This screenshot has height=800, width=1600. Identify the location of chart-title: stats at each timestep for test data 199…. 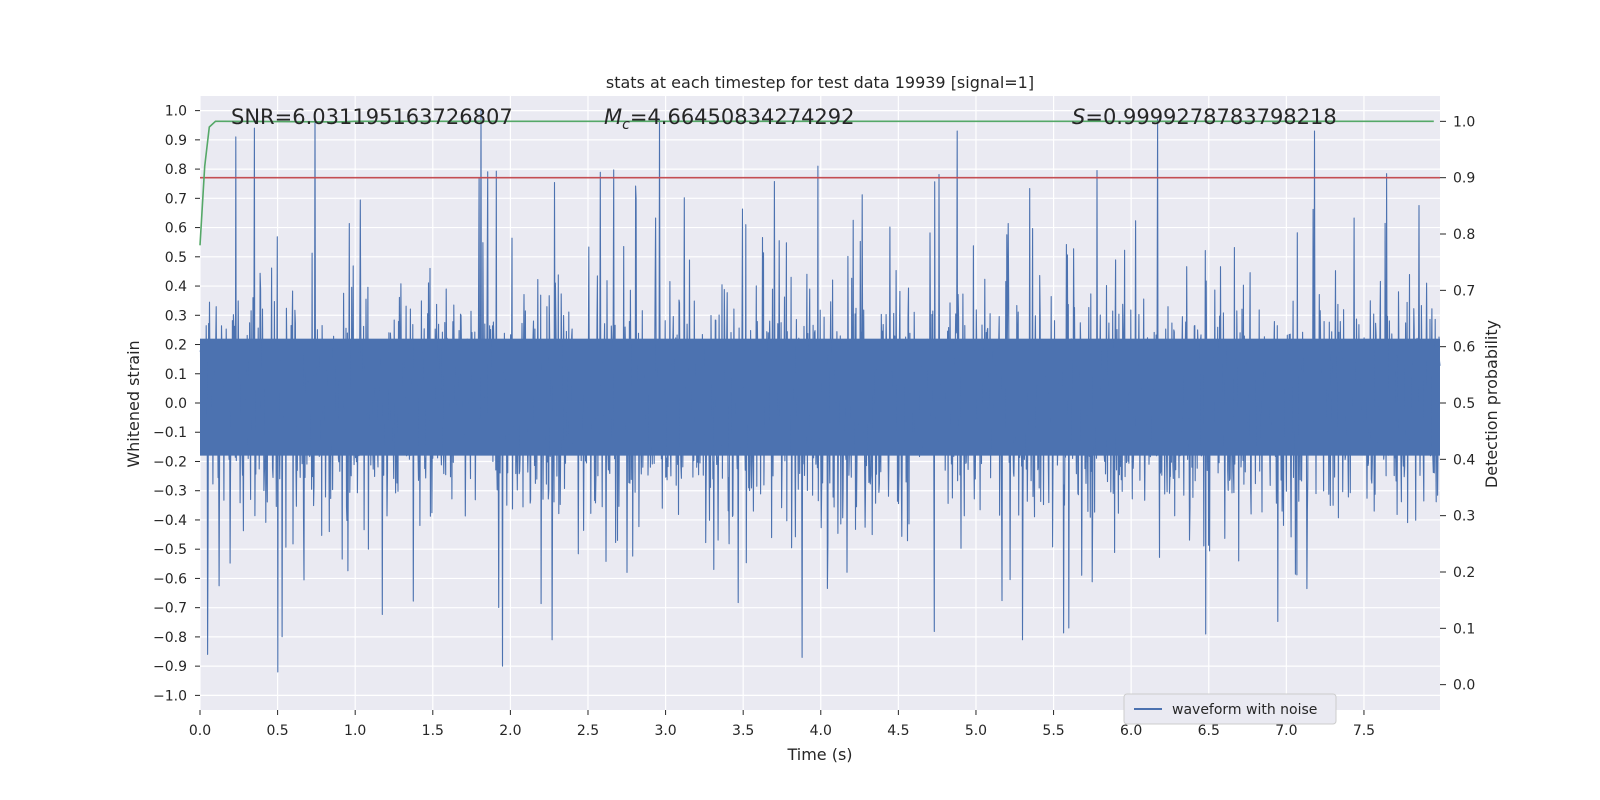
(820, 82).